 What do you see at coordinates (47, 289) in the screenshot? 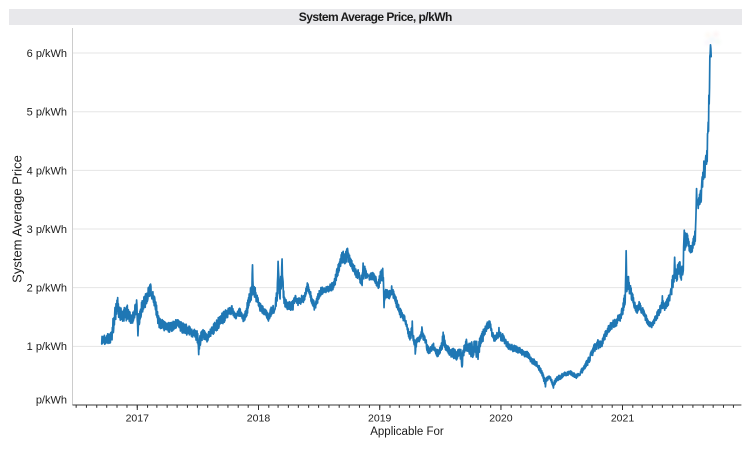
I see `y-tick-label: 2 p/kWh` at bounding box center [47, 289].